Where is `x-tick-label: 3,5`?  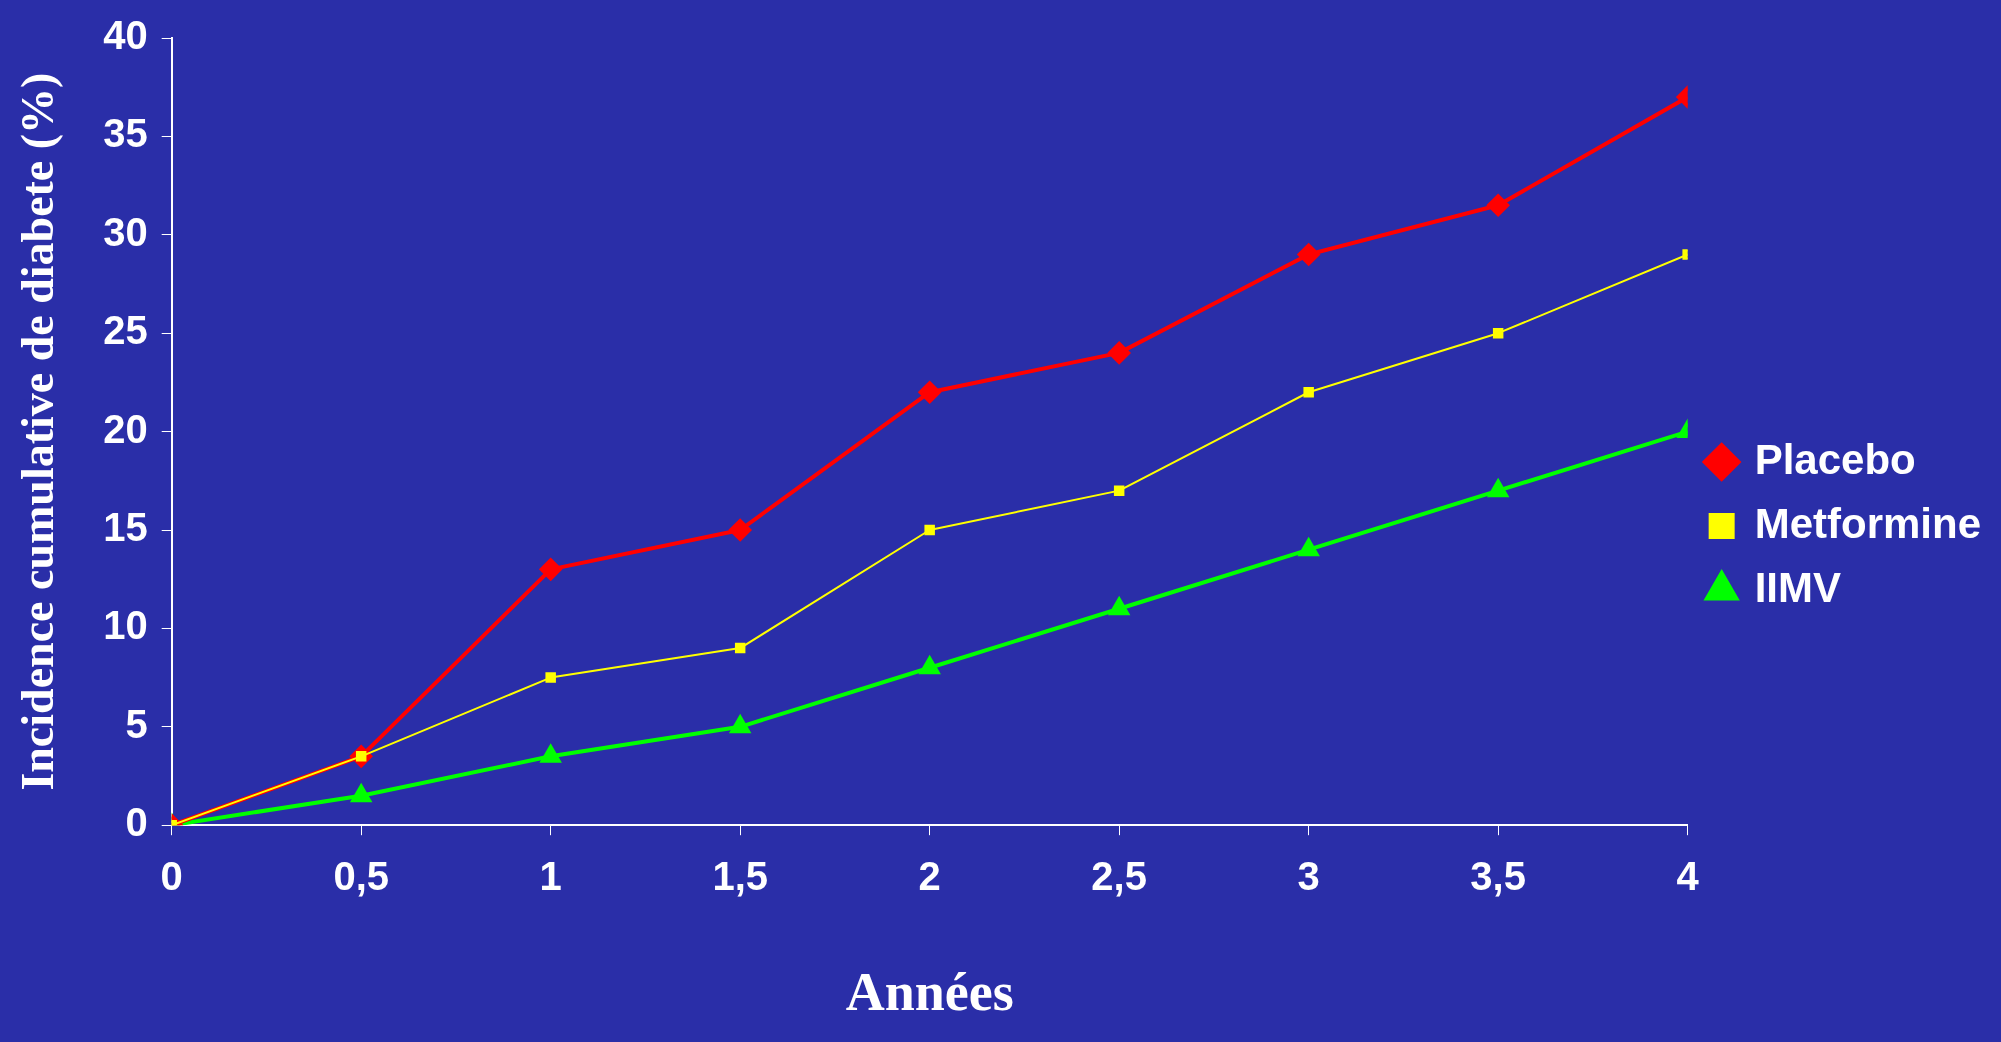 x-tick-label: 3,5 is located at coordinates (1498, 876).